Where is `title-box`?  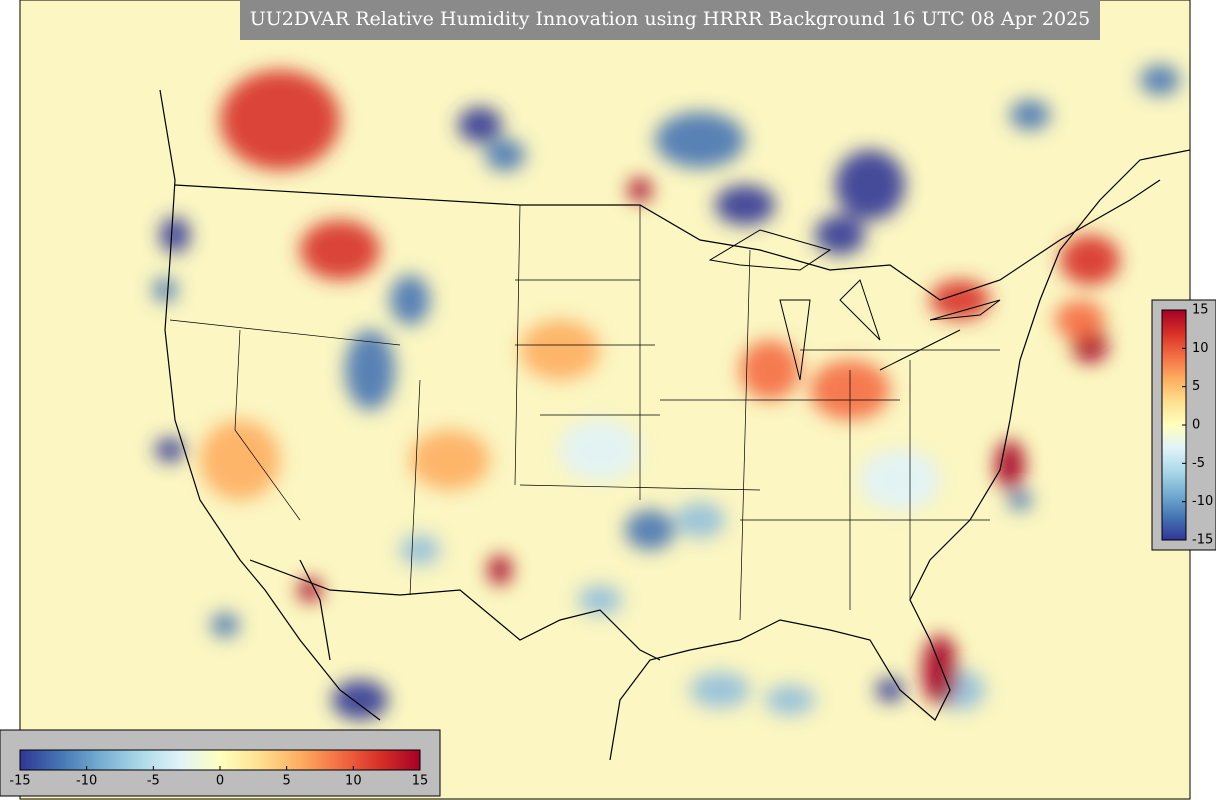
title-box is located at coordinates (670, 20).